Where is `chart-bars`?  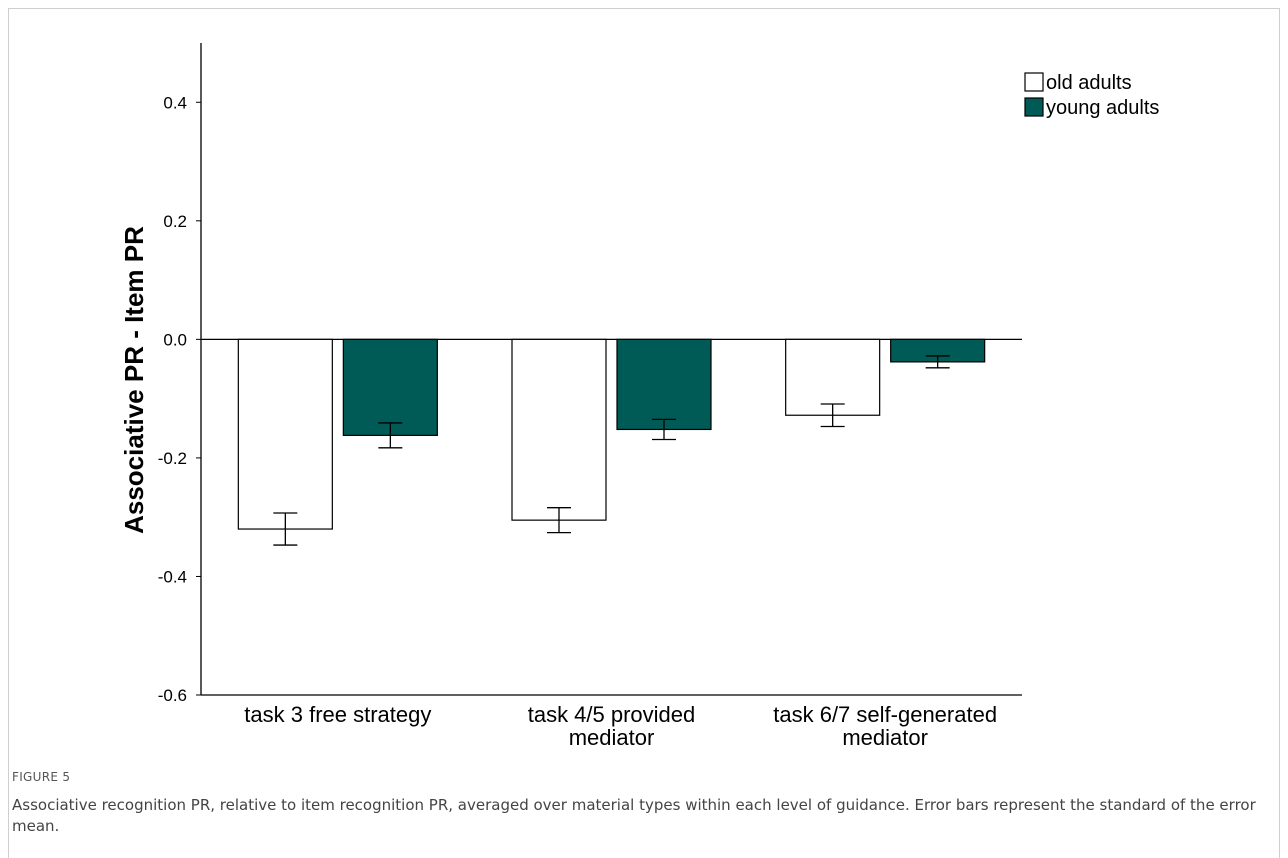
chart-bars is located at coordinates (611, 442).